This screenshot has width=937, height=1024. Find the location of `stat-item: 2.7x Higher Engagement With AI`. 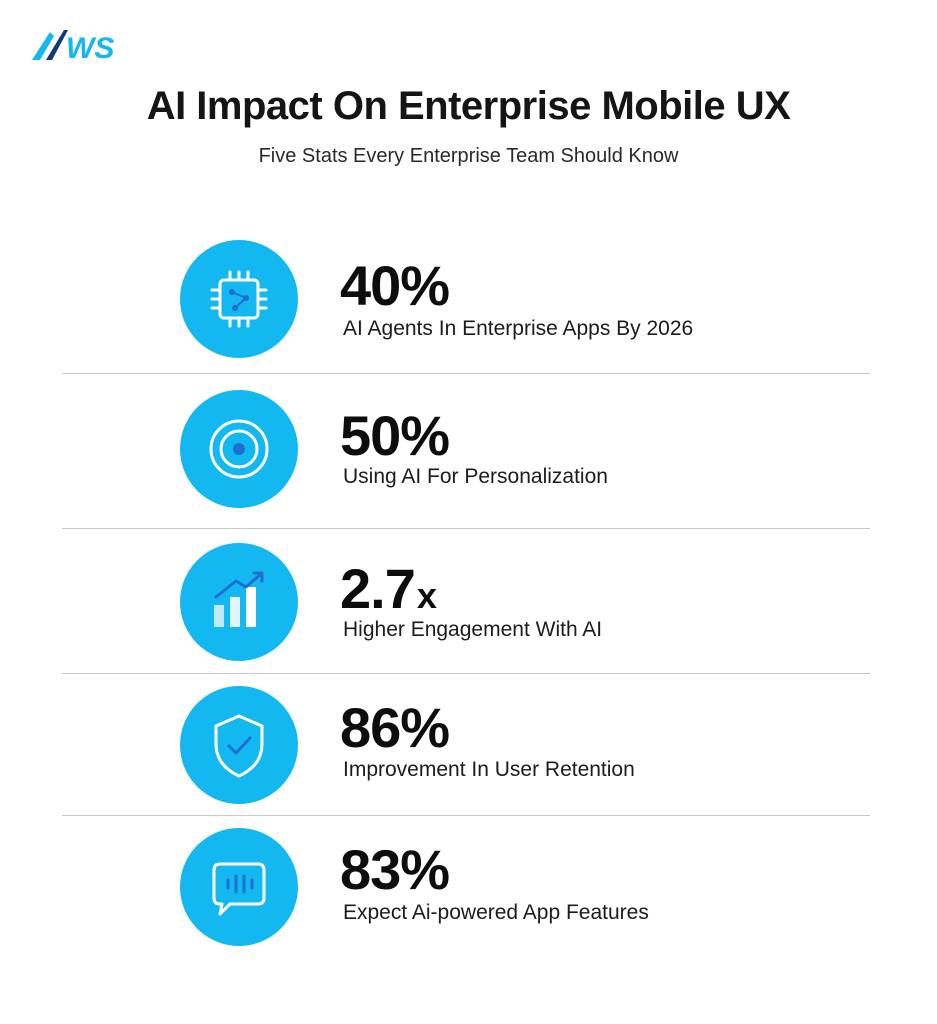

stat-item: 2.7x Higher Engagement With AI is located at coordinates (468, 603).